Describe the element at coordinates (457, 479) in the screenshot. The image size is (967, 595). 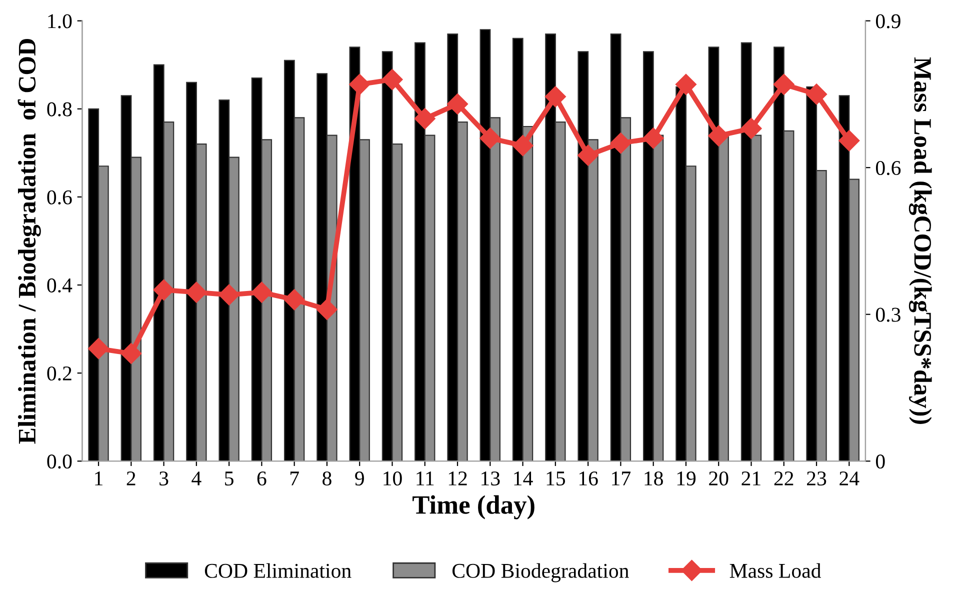
I see `x-tick-label: 12` at that location.